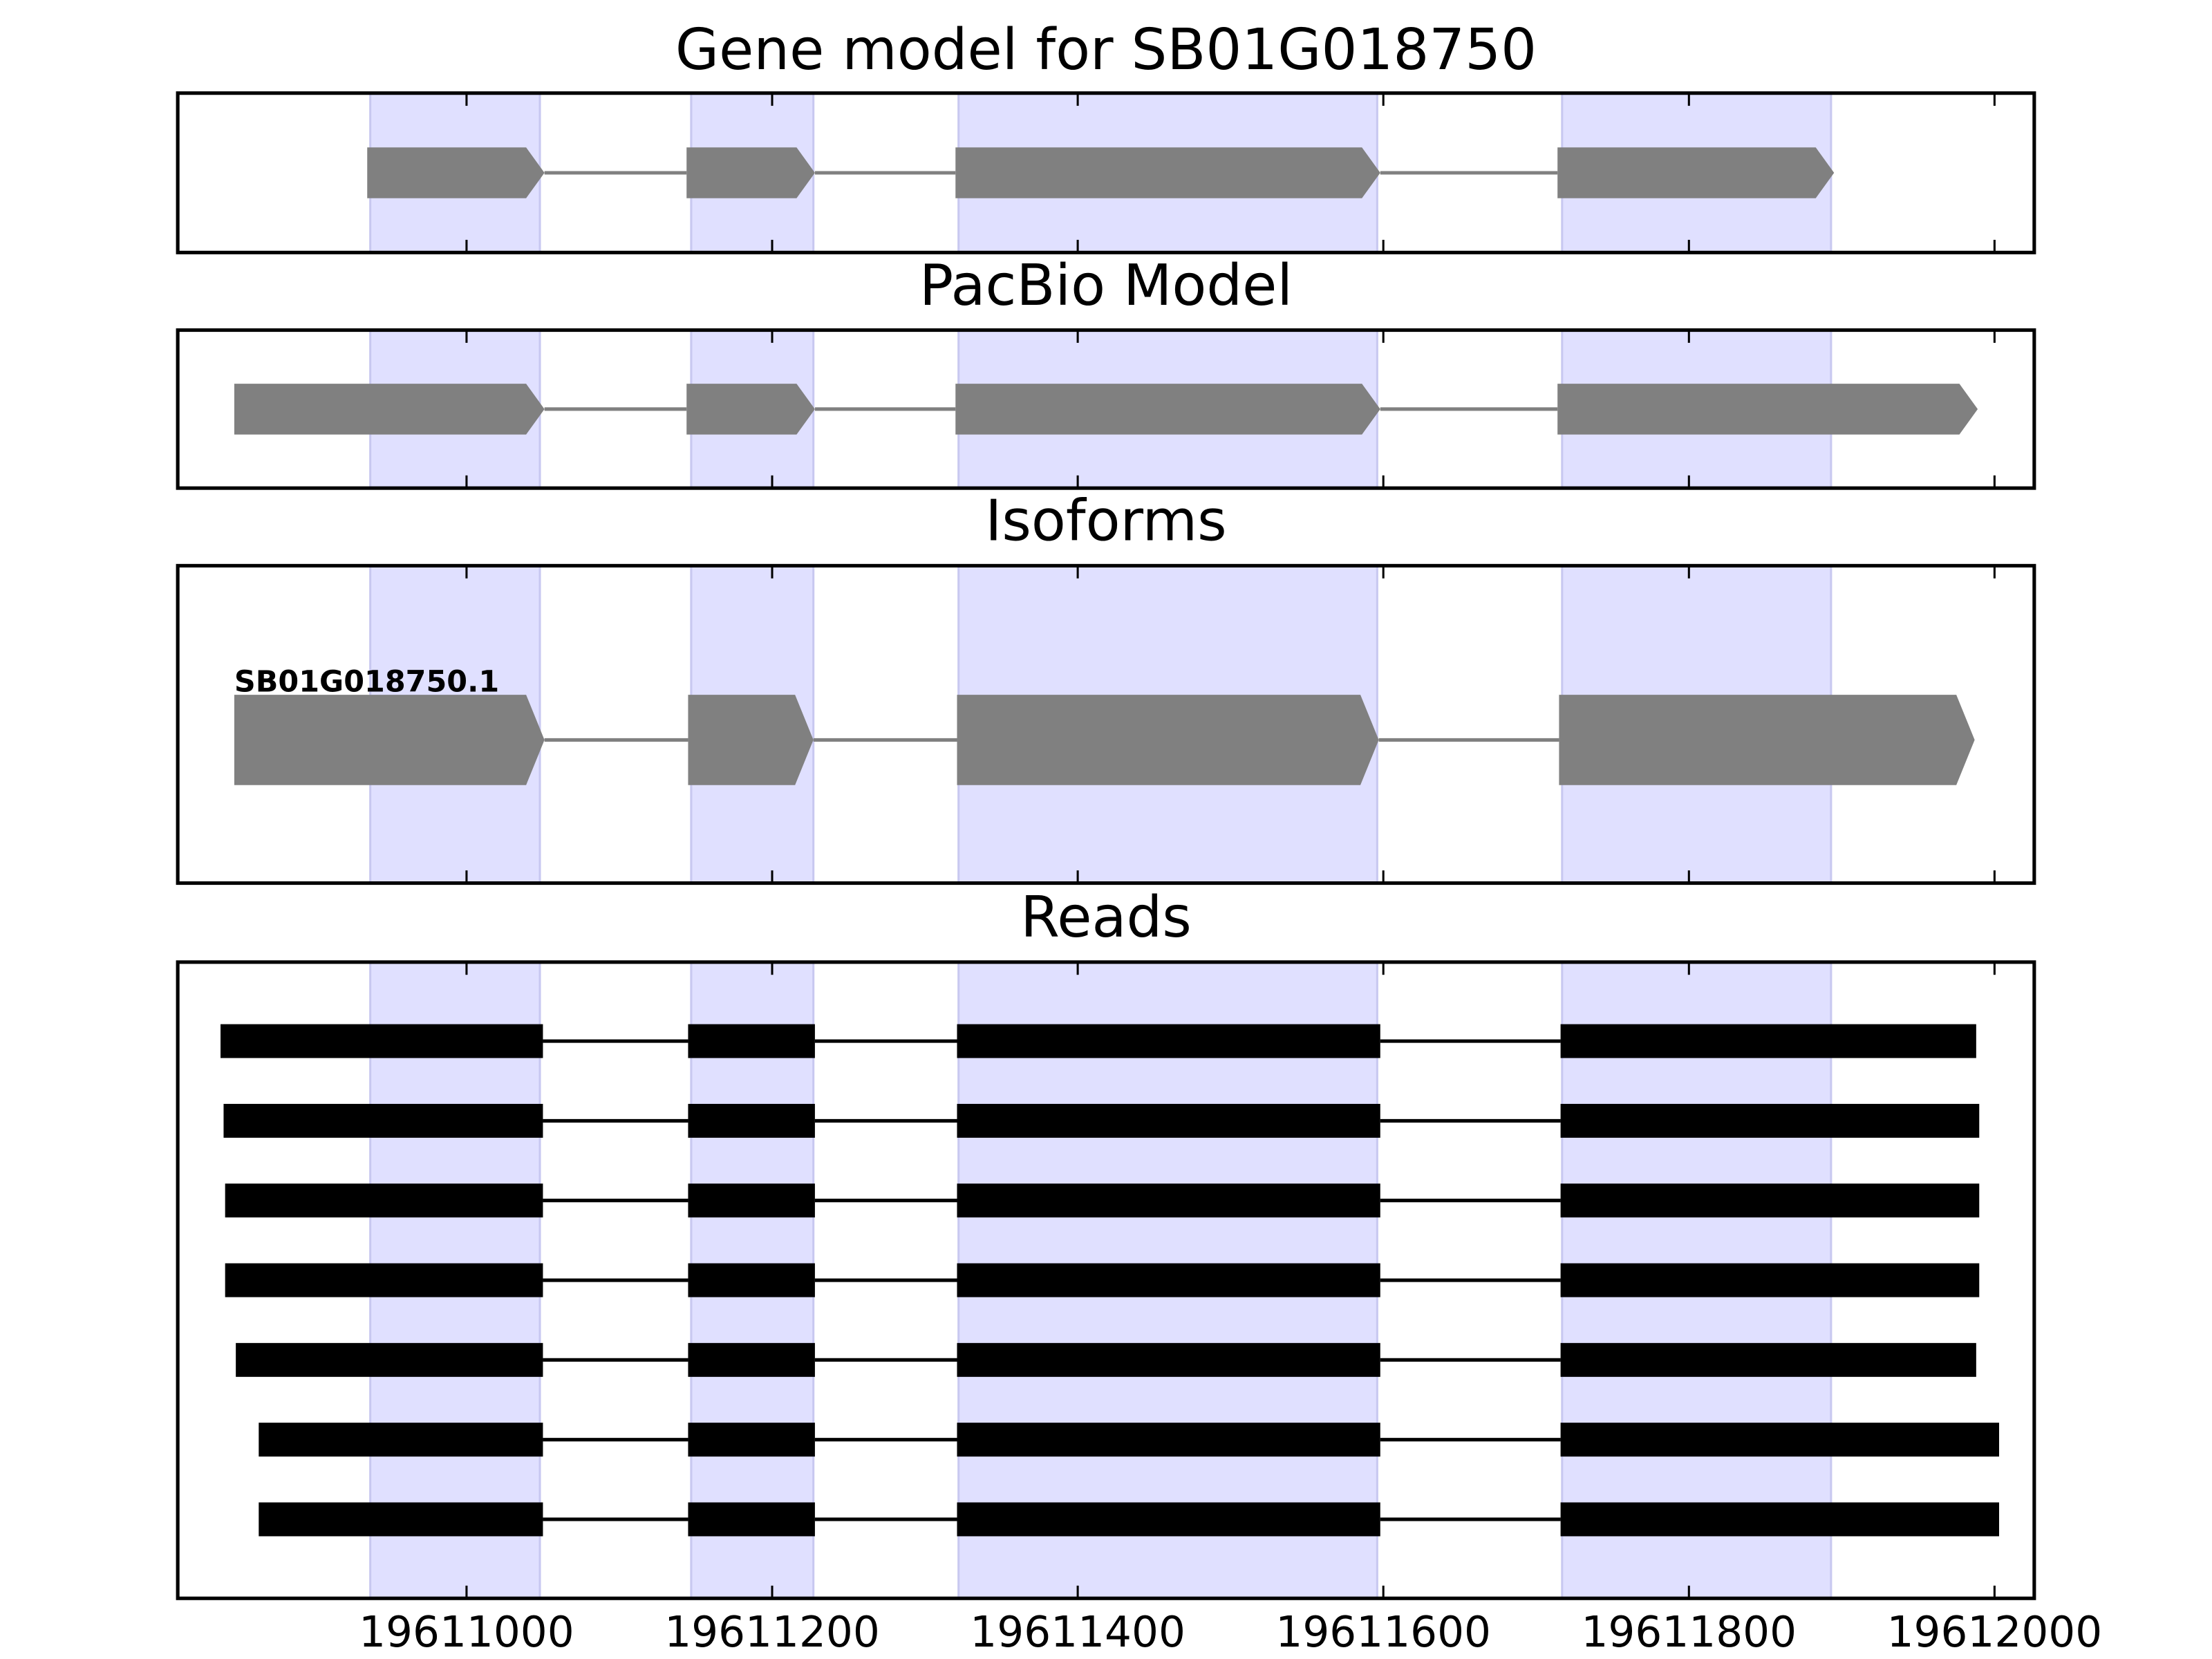  What do you see at coordinates (1106, 286) in the screenshot?
I see `panel-title: PacBio Model` at bounding box center [1106, 286].